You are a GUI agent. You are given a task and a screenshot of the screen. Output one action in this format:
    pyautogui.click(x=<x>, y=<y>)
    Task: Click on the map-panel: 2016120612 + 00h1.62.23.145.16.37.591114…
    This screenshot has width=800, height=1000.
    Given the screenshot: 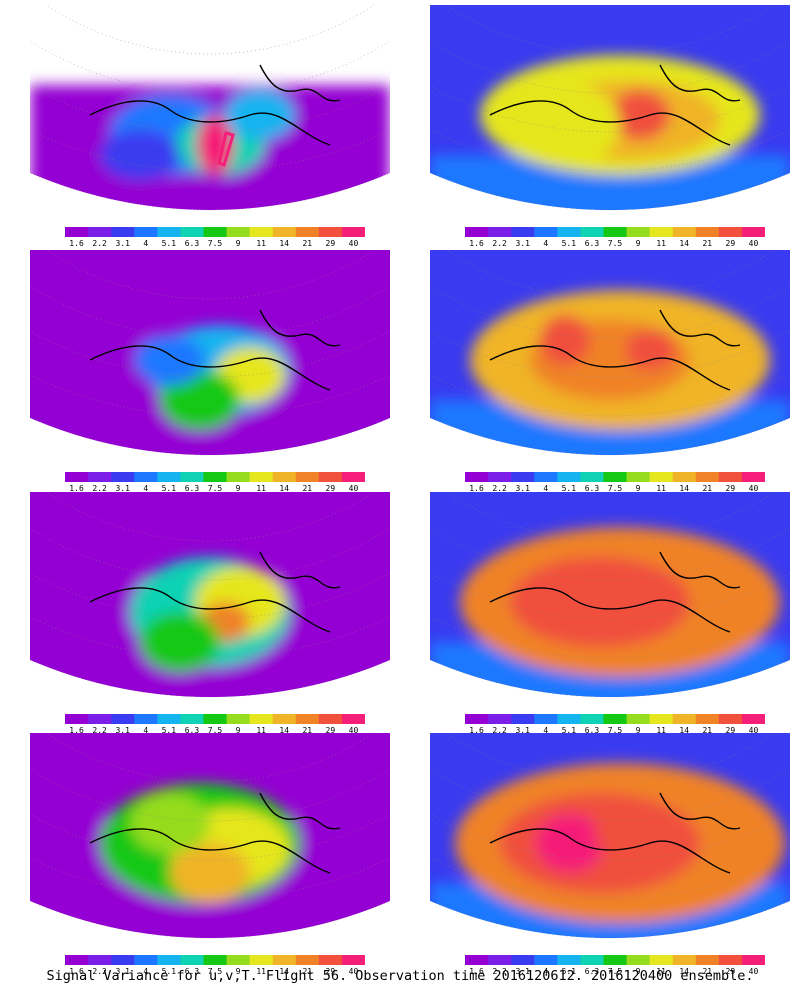 What is the action you would take?
    pyautogui.click(x=210, y=127)
    